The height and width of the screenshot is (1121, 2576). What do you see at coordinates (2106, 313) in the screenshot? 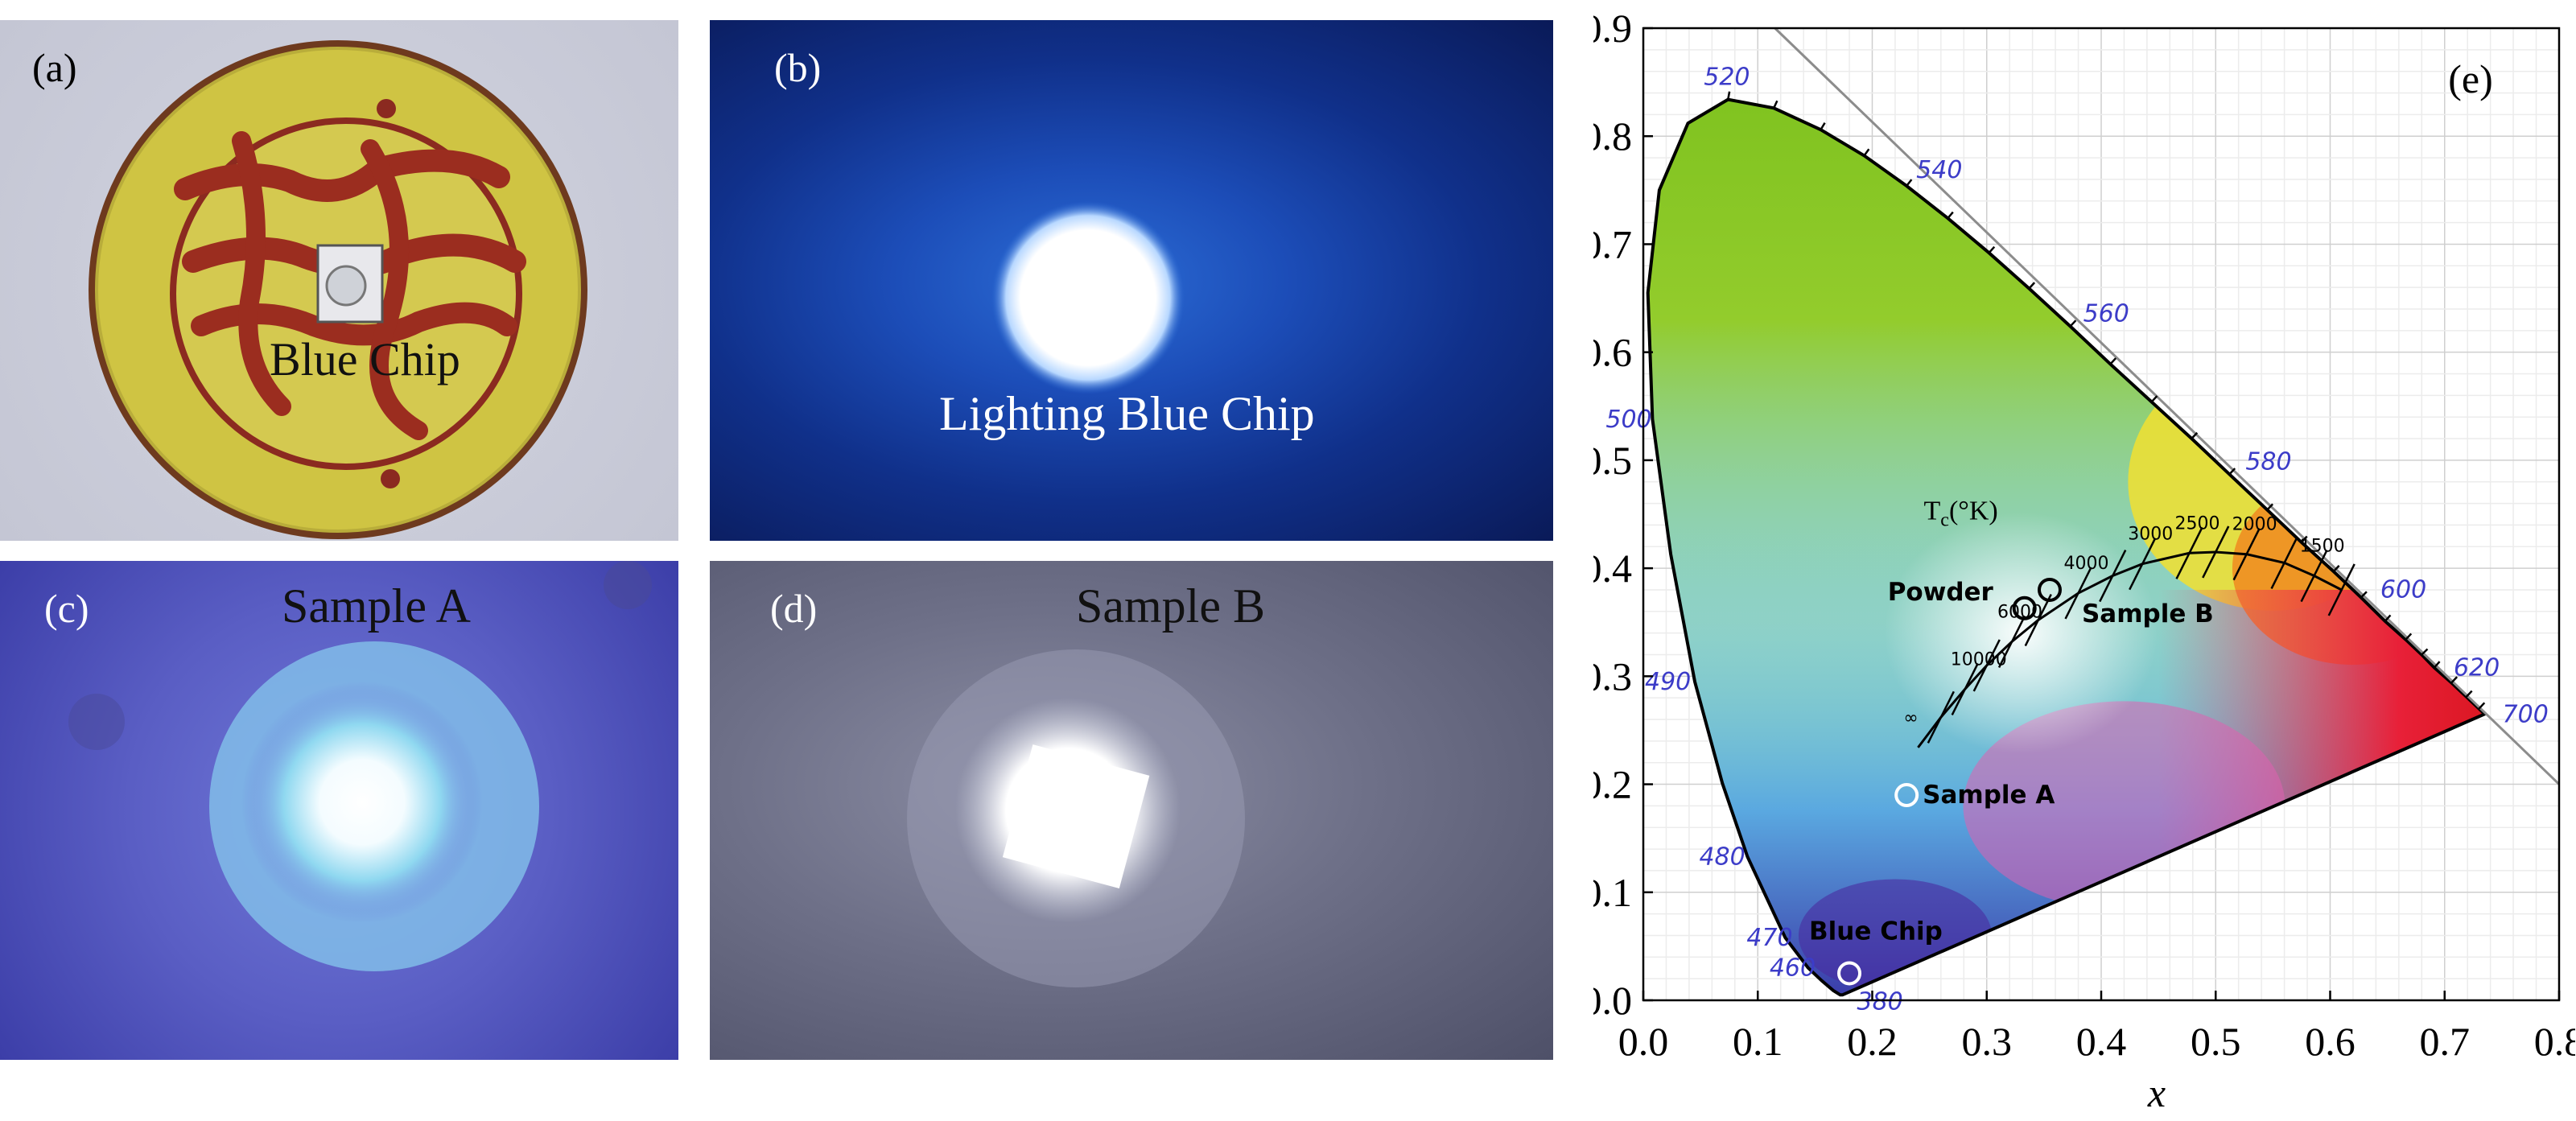
I see `wavelength-label: 560` at bounding box center [2106, 313].